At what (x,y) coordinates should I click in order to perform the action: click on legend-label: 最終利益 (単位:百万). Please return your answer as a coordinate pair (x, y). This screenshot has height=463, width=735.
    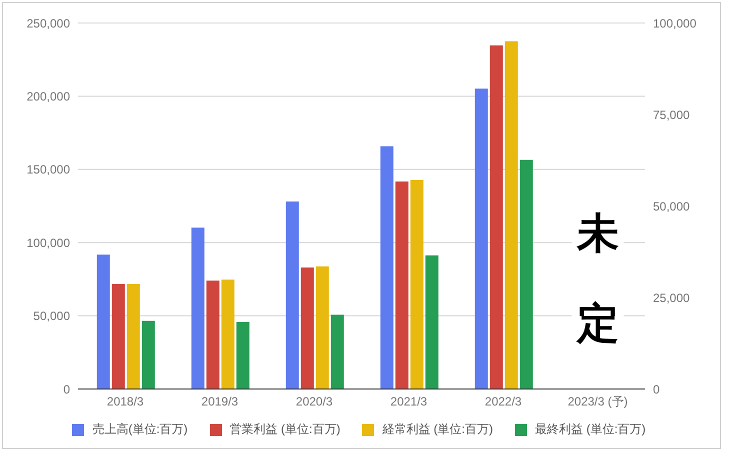
    Looking at the image, I should click on (590, 429).